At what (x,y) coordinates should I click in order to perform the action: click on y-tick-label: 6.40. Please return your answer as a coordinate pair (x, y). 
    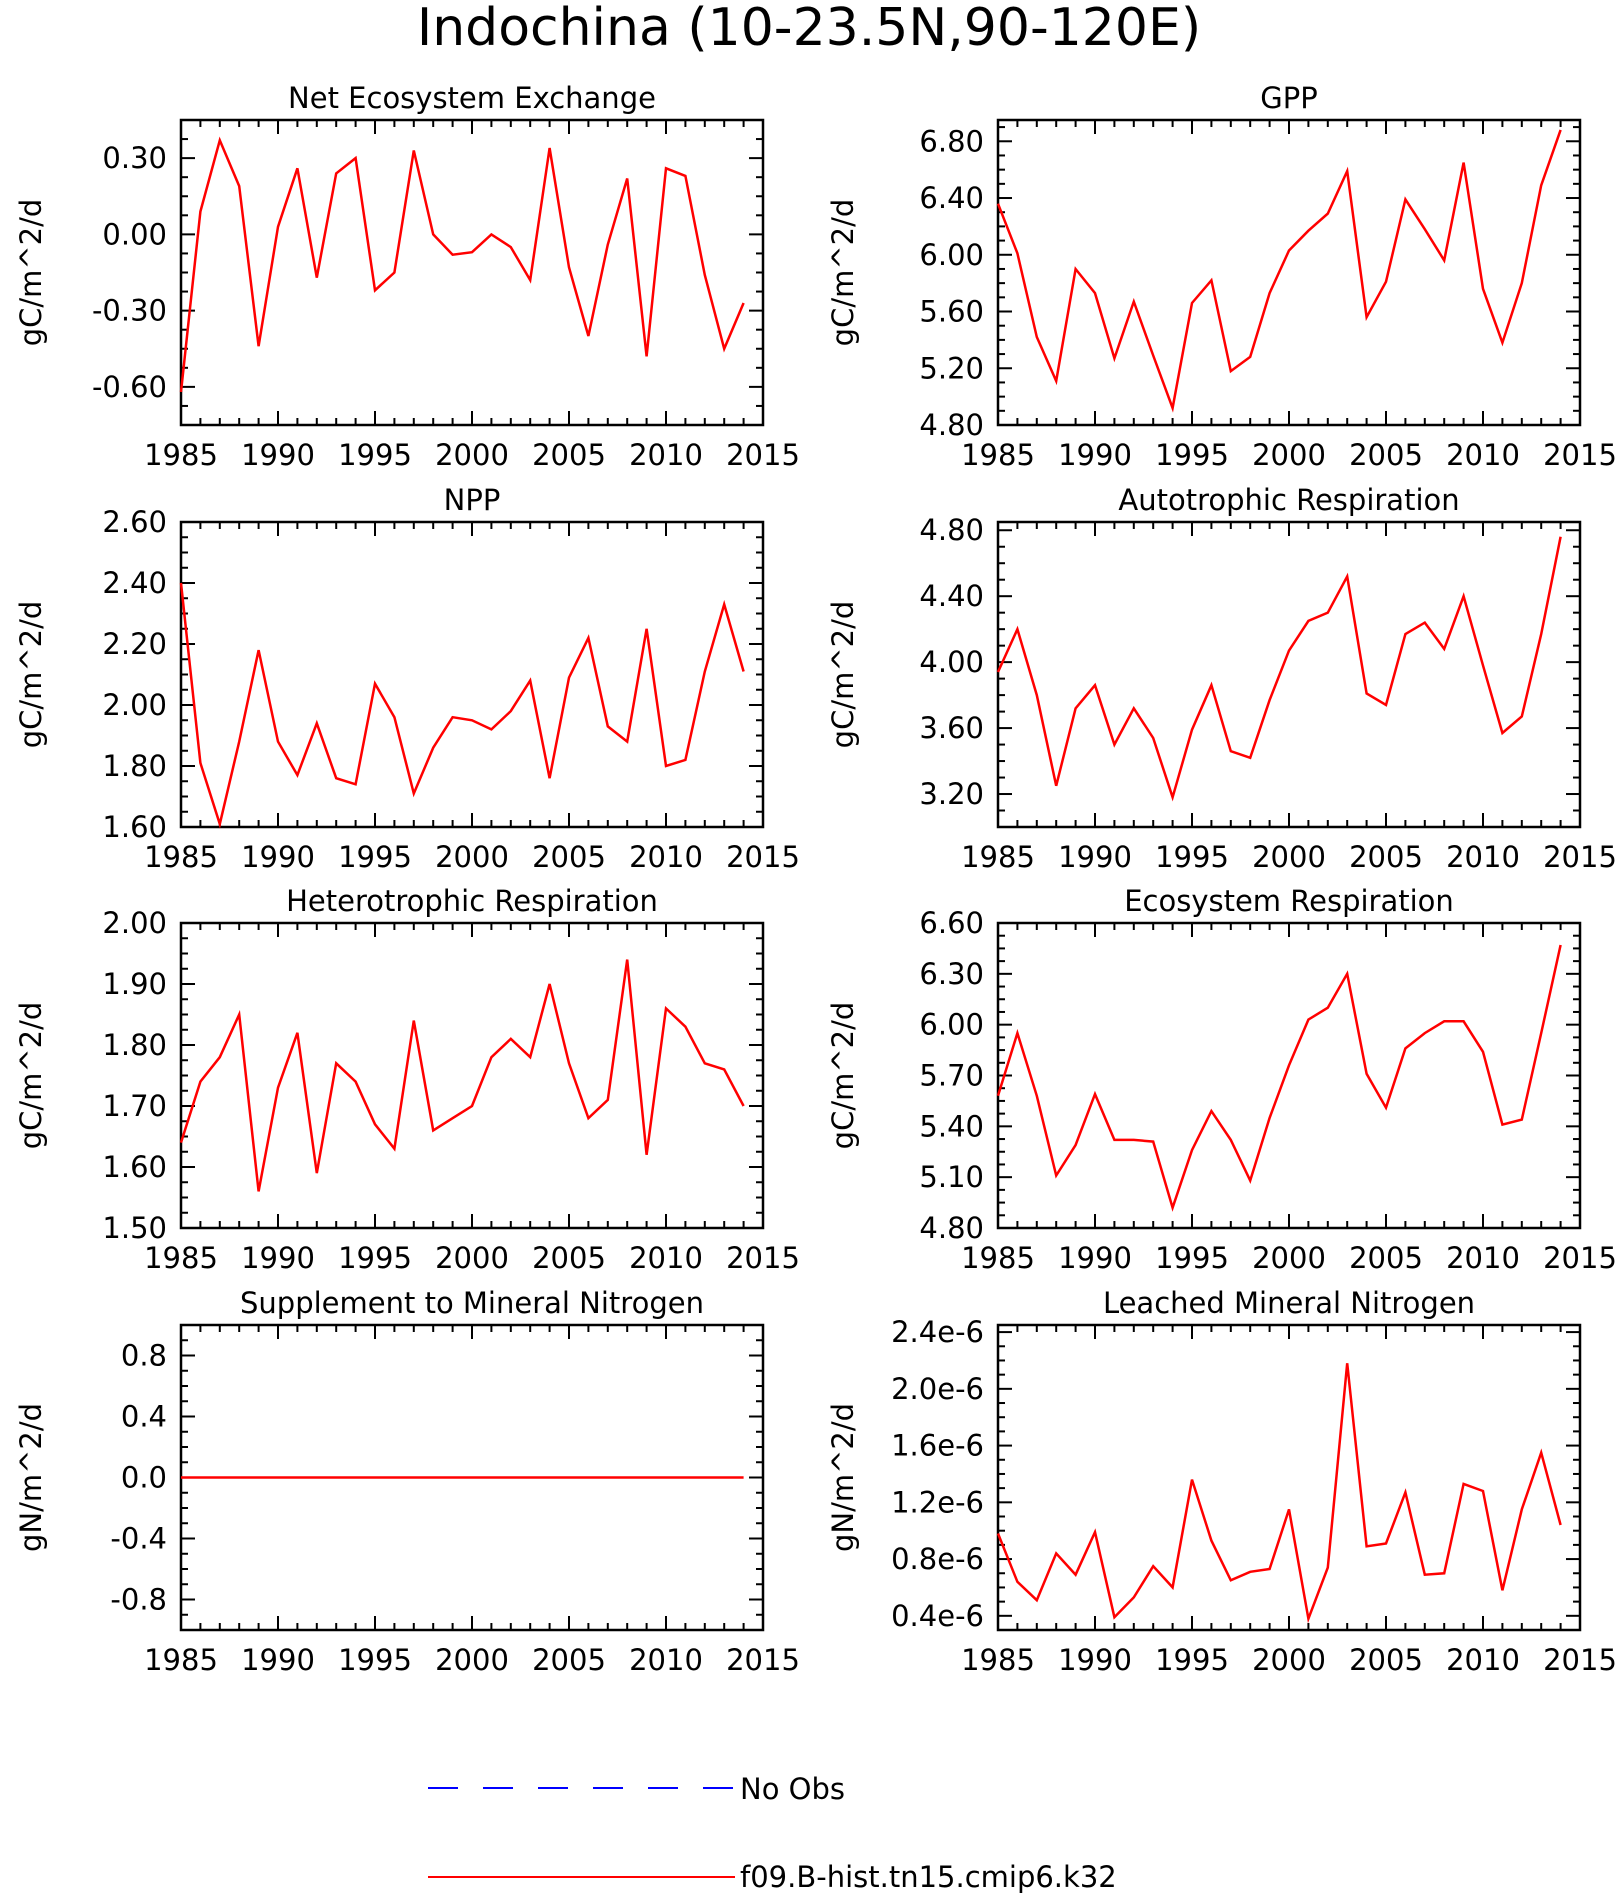
    Looking at the image, I should click on (951, 198).